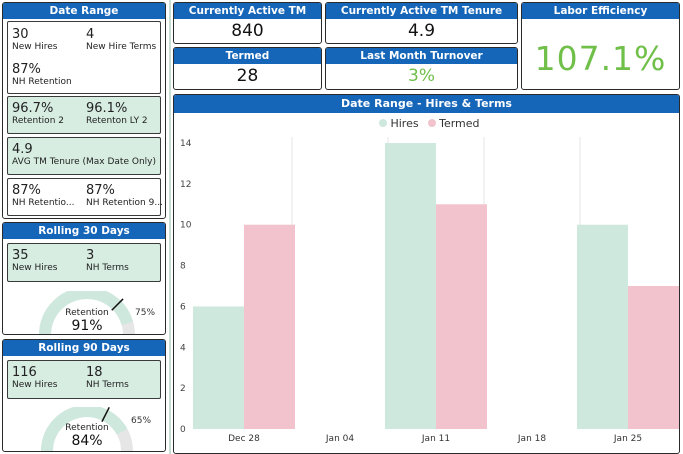  Describe the element at coordinates (38, 121) in the screenshot. I see `retention2-label: Retention 2` at that location.